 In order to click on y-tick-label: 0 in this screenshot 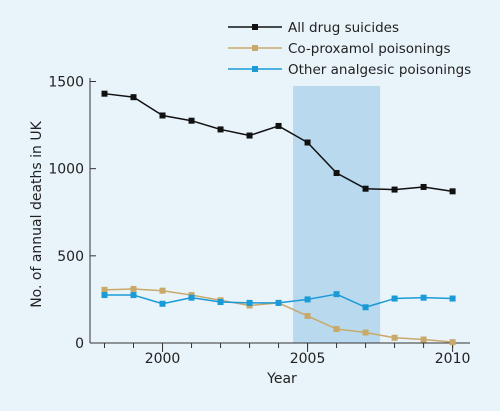, I will do `click(79, 344)`.